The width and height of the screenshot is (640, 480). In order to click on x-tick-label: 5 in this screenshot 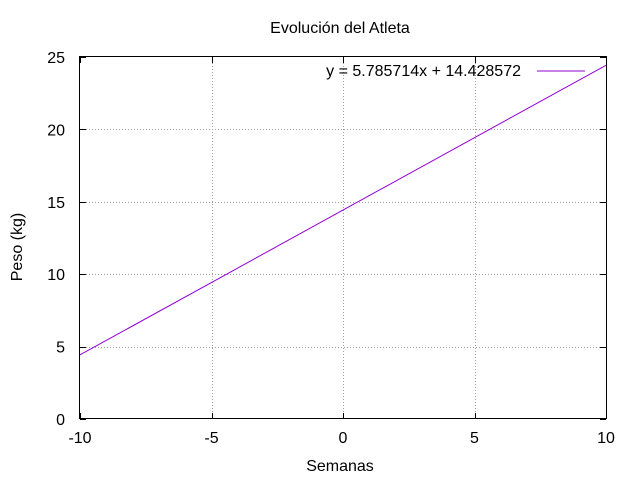, I will do `click(474, 438)`.